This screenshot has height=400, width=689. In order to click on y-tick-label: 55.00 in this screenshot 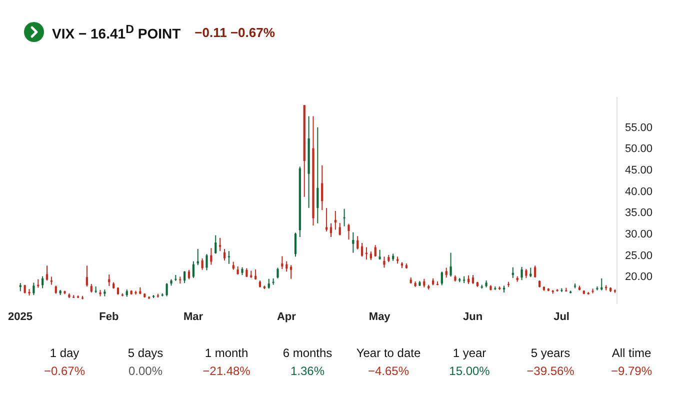, I will do `click(639, 128)`.